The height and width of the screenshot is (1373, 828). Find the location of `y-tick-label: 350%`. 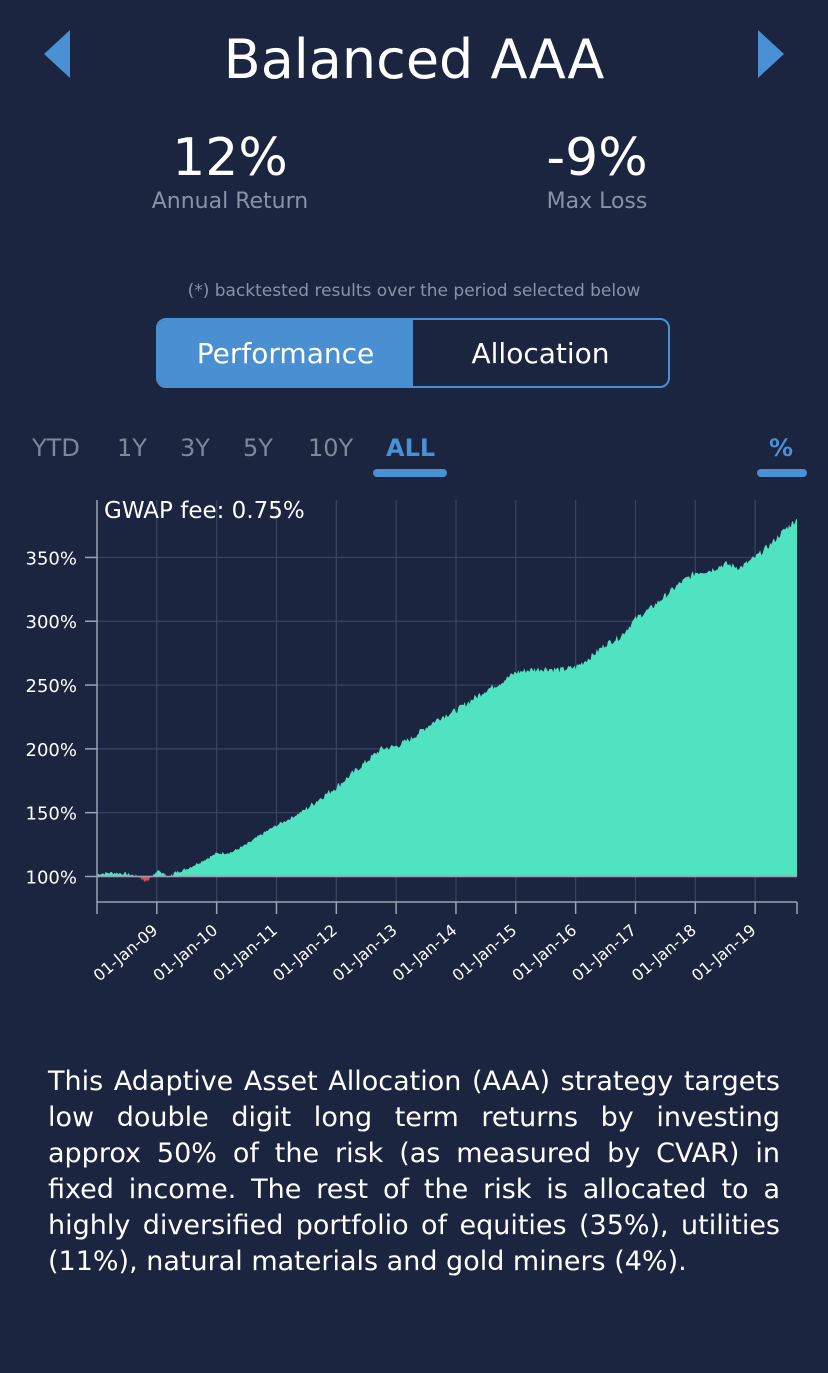

y-tick-label: 350% is located at coordinates (51, 558).